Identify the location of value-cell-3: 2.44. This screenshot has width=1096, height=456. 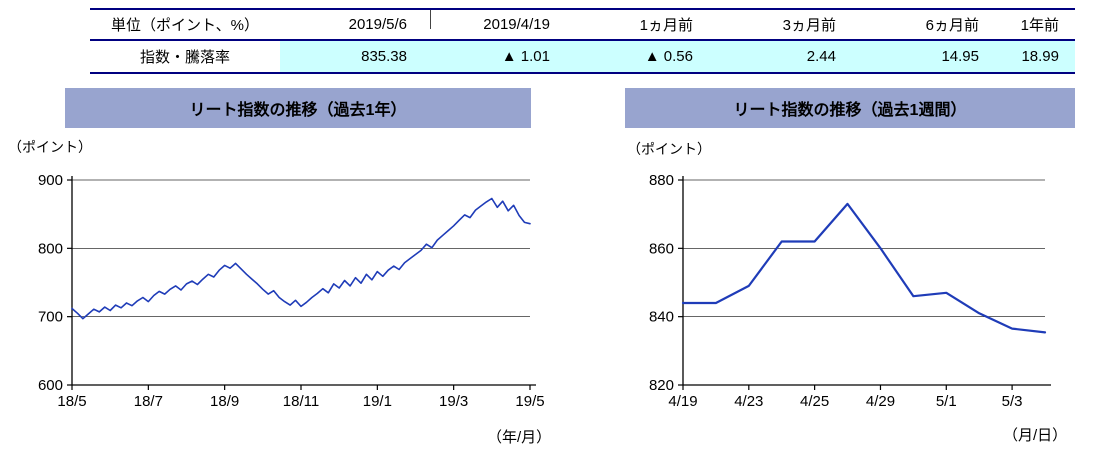
(780, 56).